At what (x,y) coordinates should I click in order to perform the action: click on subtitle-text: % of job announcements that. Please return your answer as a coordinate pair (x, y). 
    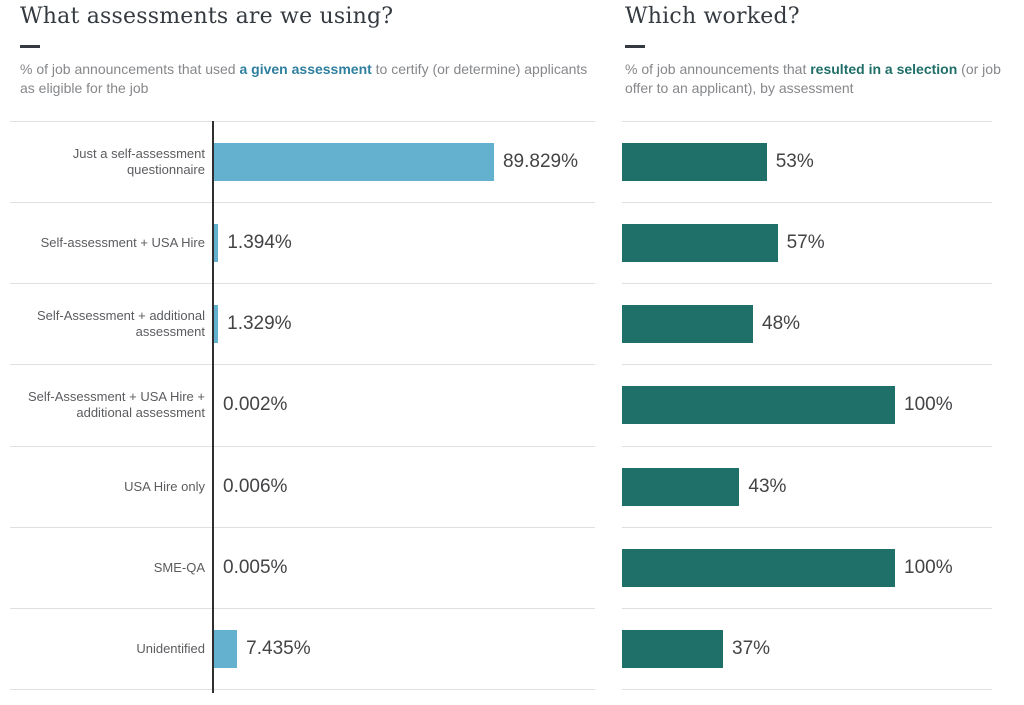
    Looking at the image, I should click on (718, 69).